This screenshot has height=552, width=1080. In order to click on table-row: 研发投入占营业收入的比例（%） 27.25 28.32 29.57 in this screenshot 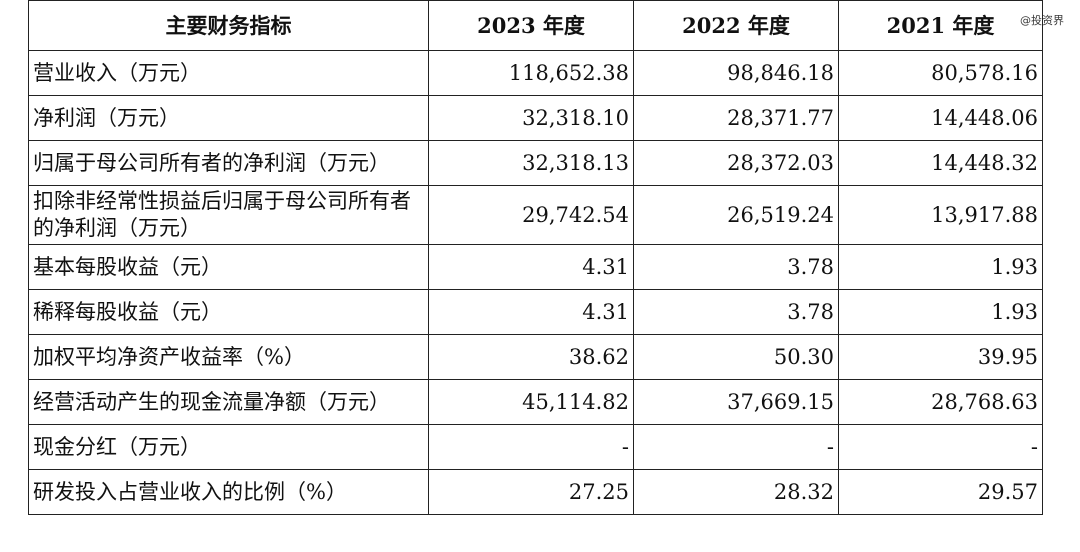, I will do `click(535, 492)`.